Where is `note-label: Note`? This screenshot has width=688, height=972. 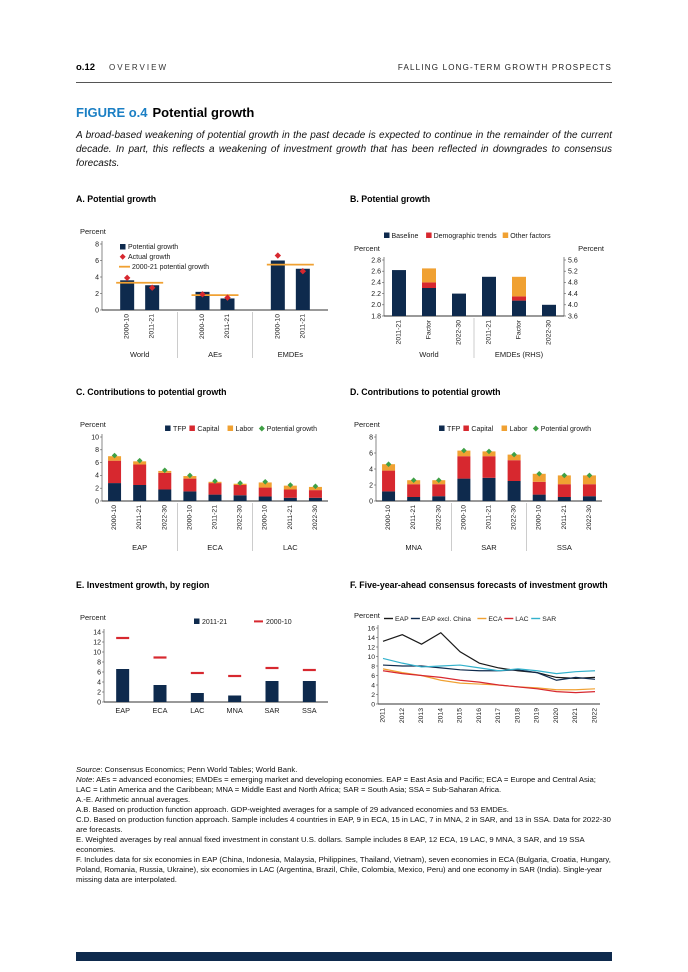
note-label: Note is located at coordinates (84, 780).